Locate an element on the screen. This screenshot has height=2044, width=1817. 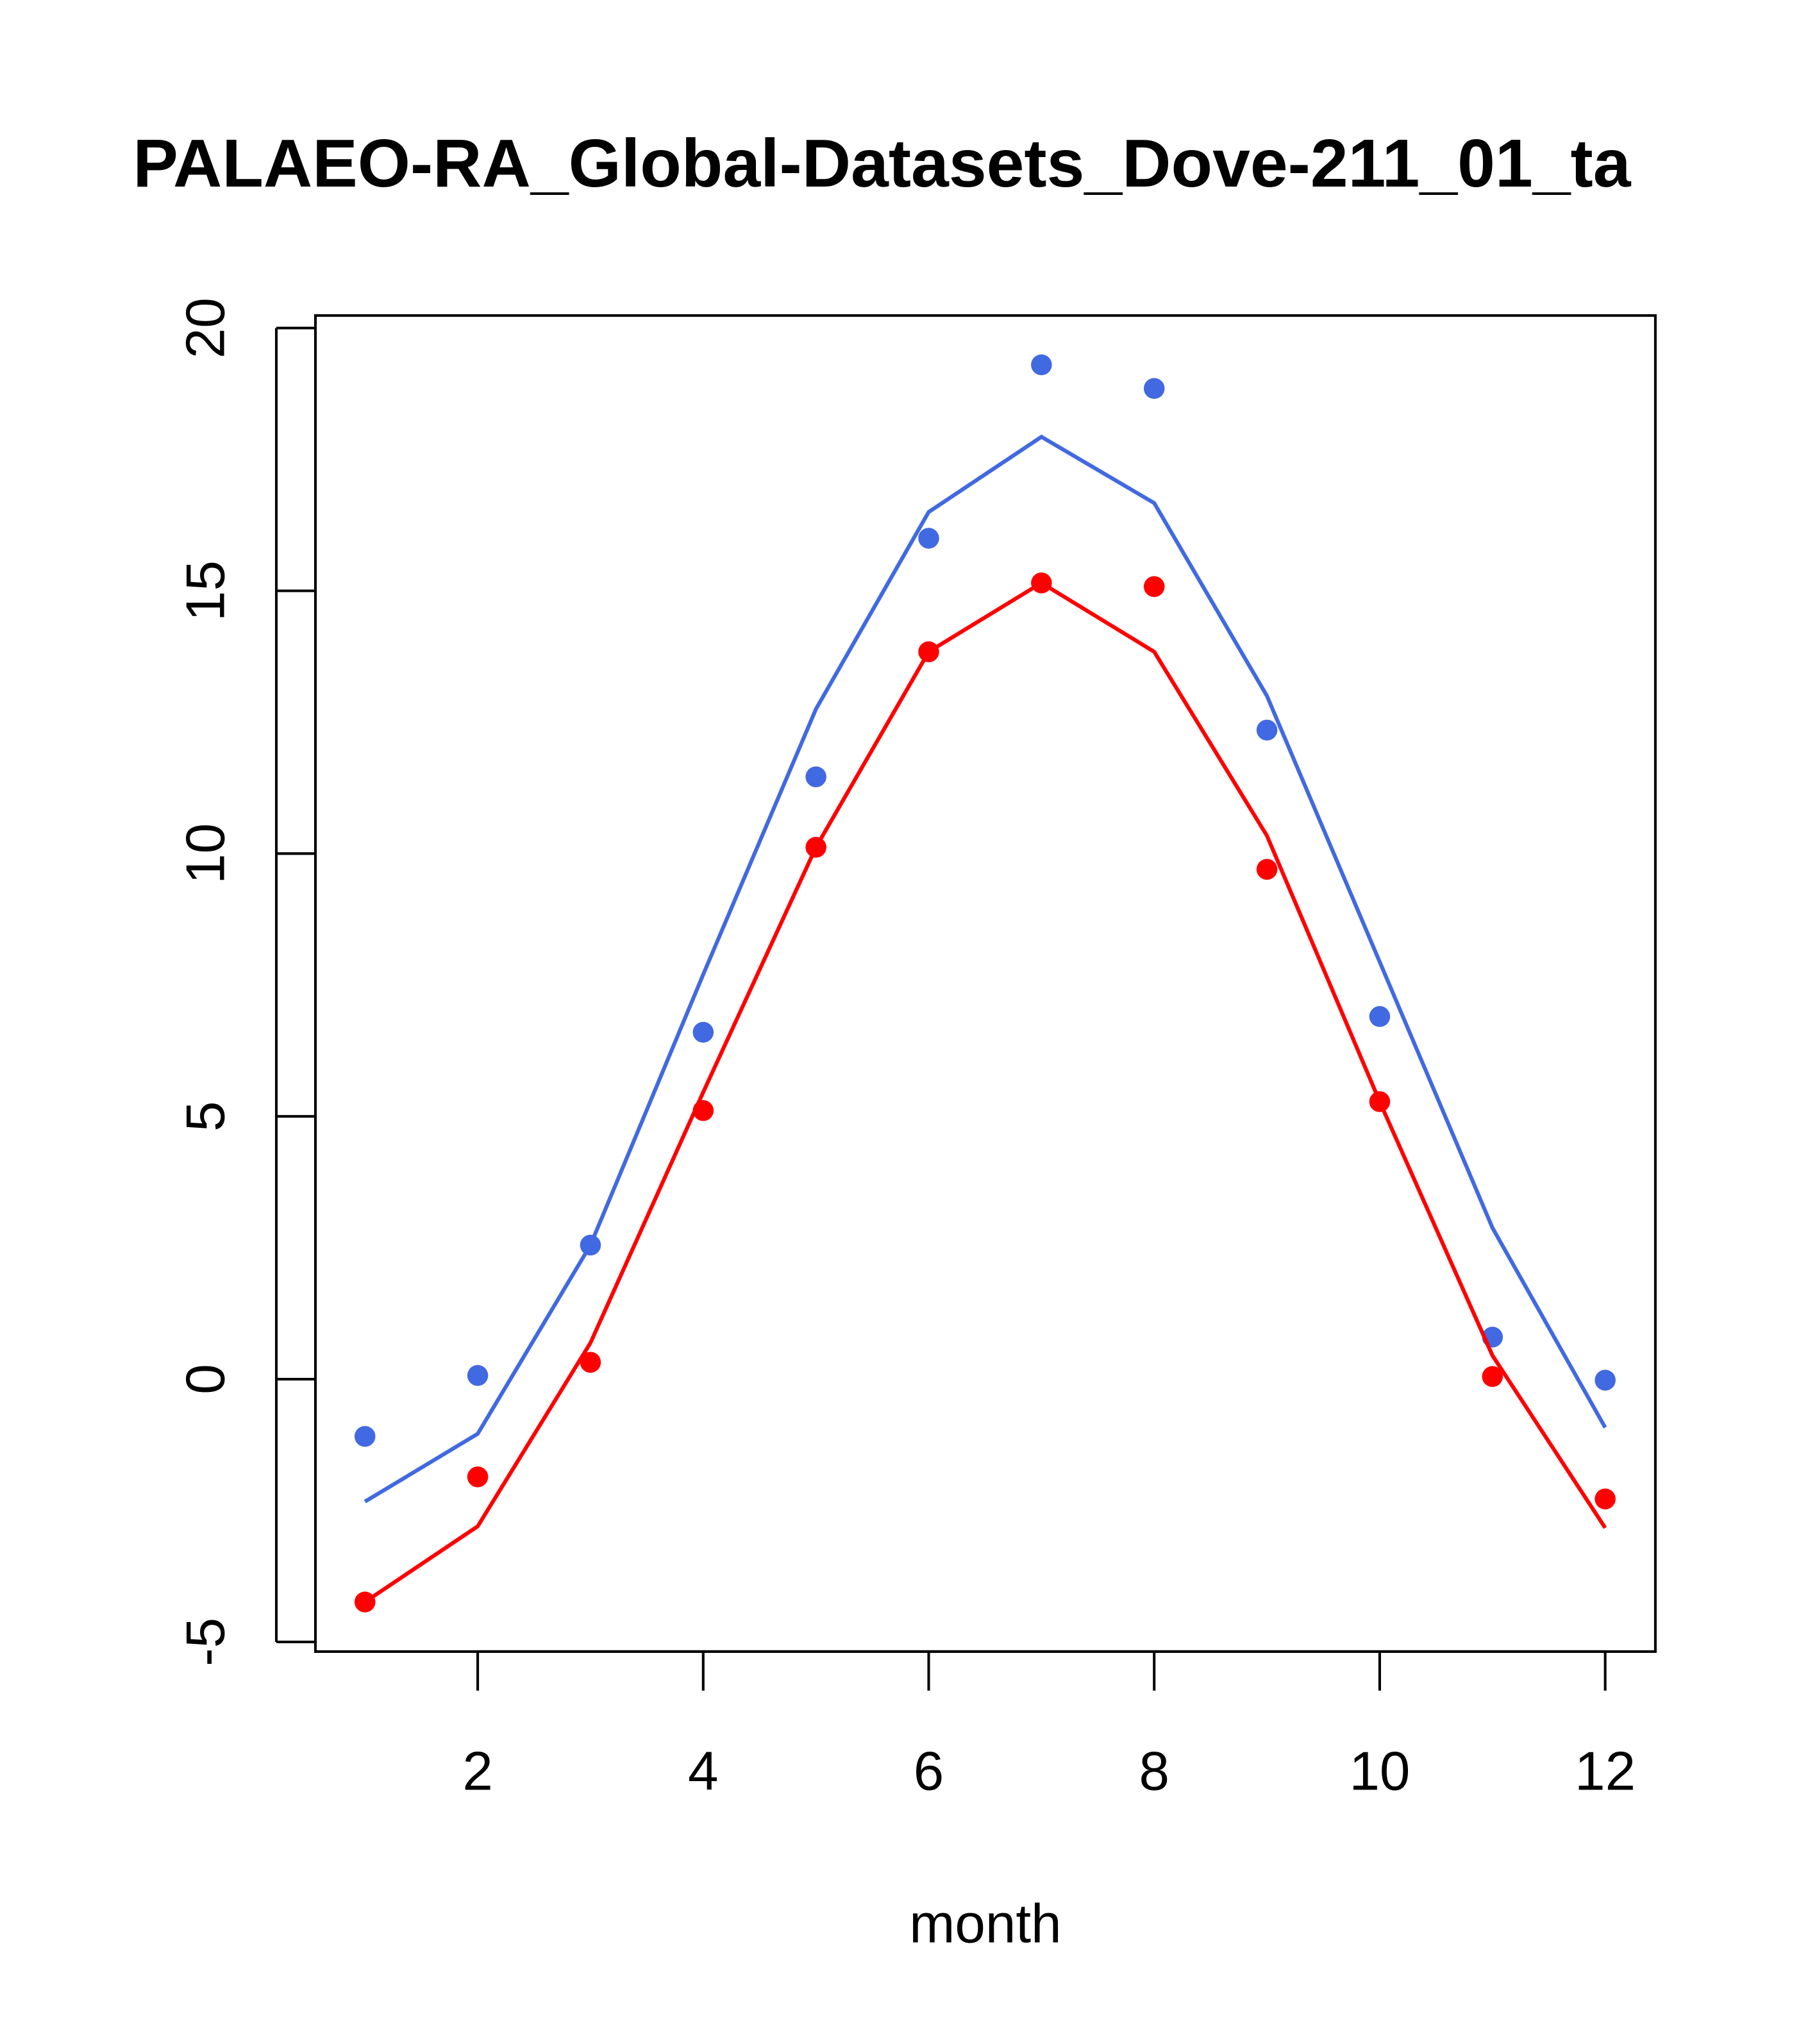
y-tick-label: 20 is located at coordinates (207, 328).